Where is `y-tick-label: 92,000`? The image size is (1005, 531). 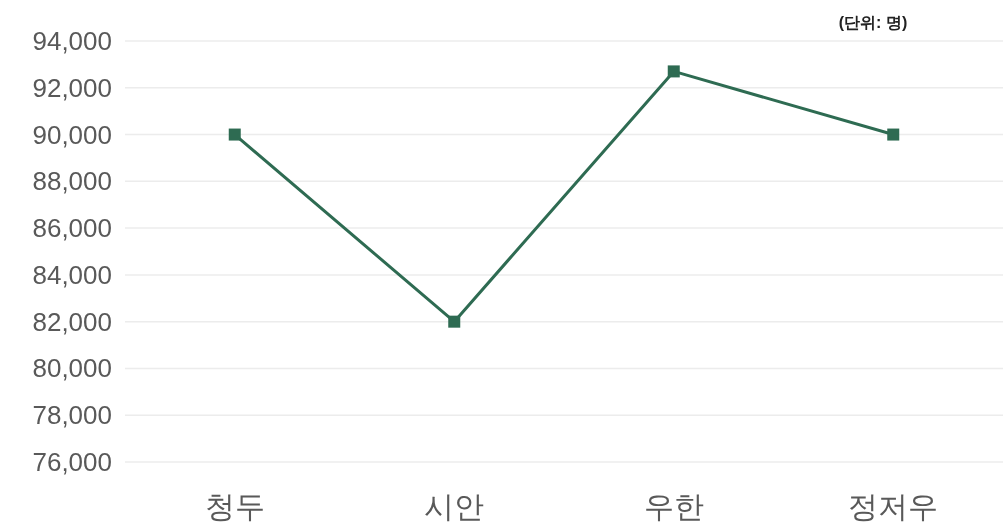 y-tick-label: 92,000 is located at coordinates (72, 87).